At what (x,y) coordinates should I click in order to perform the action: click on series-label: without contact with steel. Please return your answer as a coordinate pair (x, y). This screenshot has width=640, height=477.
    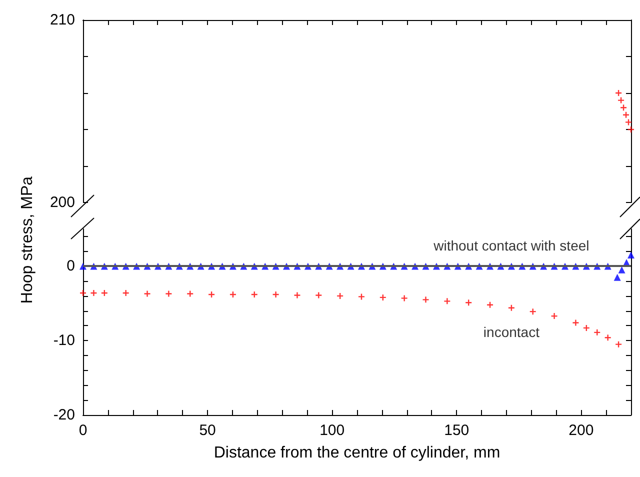
    Looking at the image, I should click on (511, 246).